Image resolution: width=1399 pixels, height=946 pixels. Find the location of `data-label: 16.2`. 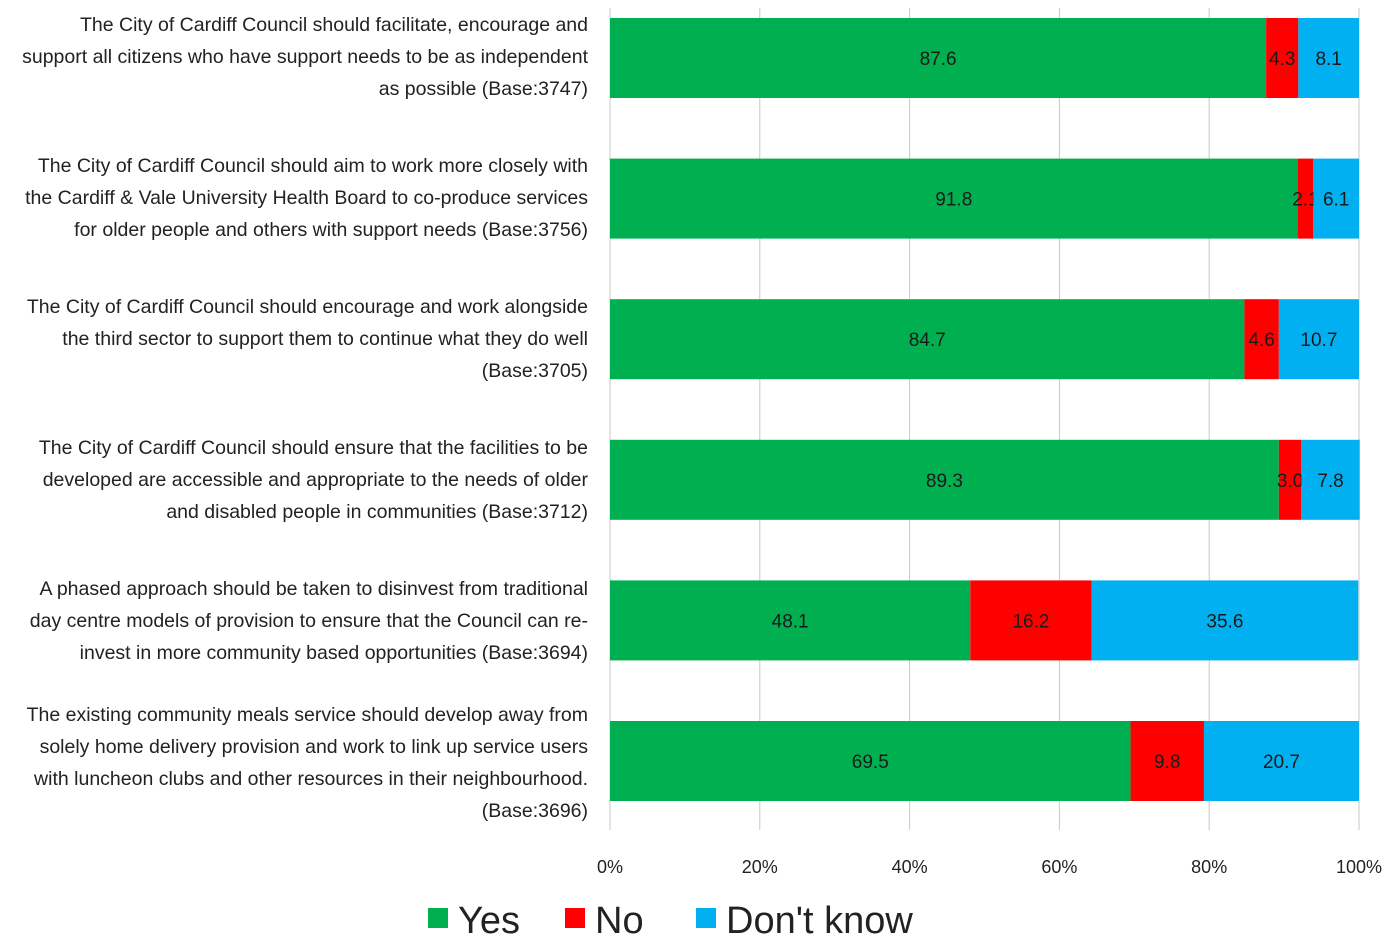

data-label: 16.2 is located at coordinates (1030, 621).